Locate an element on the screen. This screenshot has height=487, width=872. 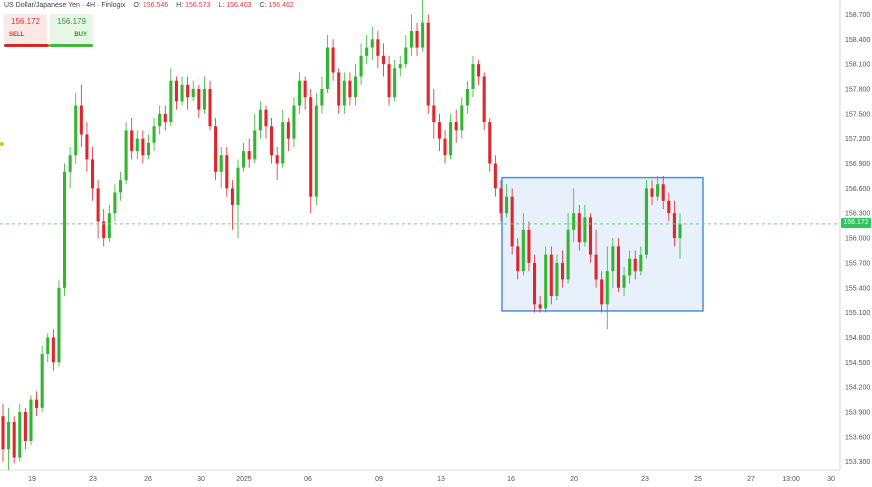
x-tick-label: 30 is located at coordinates (831, 479).